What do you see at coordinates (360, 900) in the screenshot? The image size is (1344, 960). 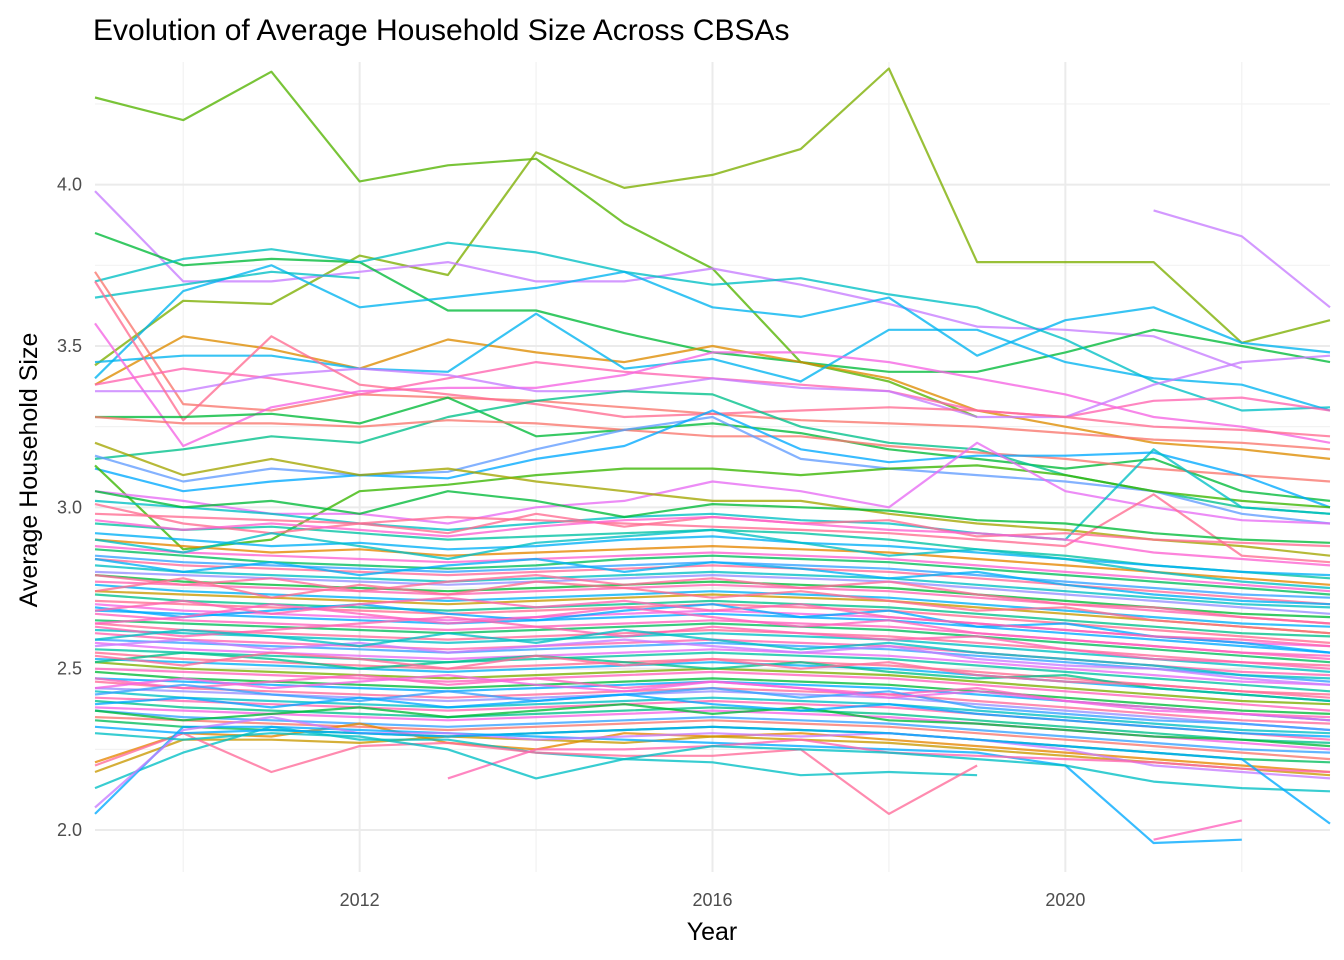 I see `x-tick-label: 2012` at bounding box center [360, 900].